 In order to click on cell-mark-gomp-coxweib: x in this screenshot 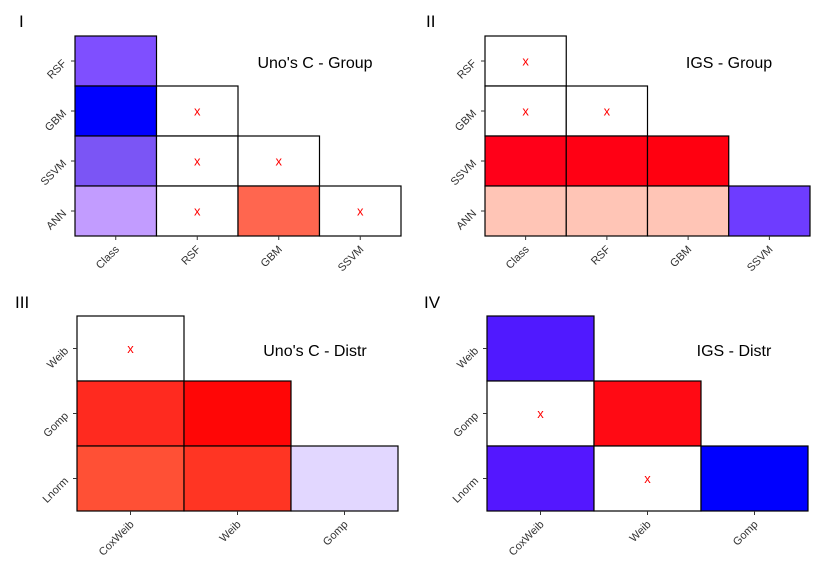, I will do `click(540, 413)`.